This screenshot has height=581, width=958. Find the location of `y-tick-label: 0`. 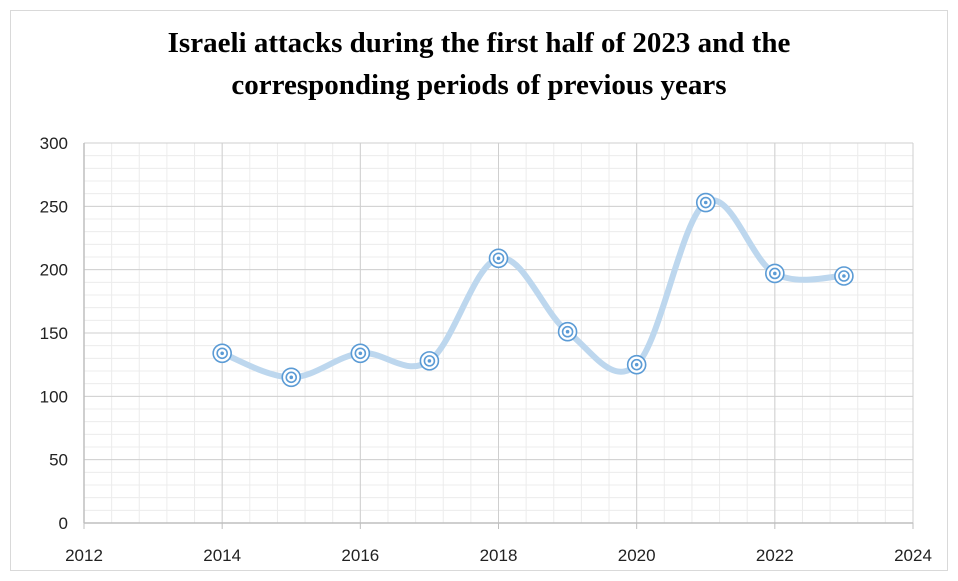

y-tick-label: 0 is located at coordinates (63, 523).